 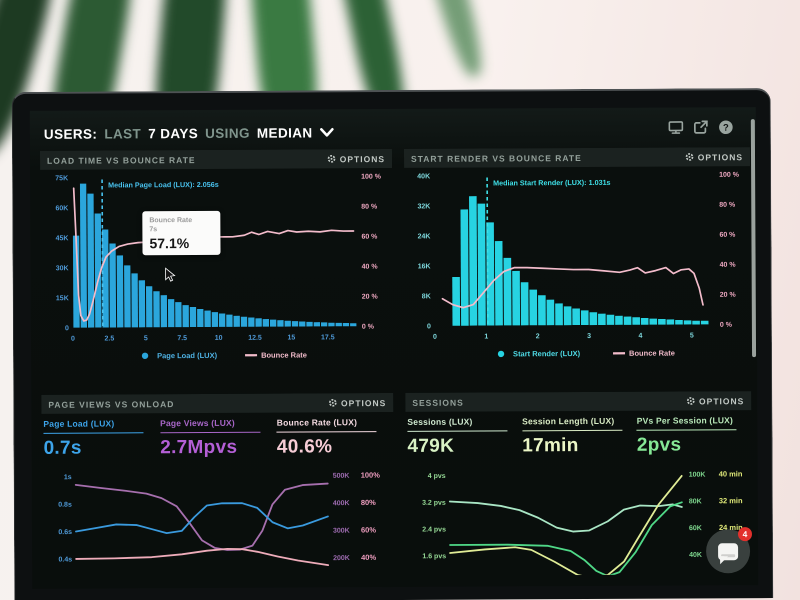 What do you see at coordinates (227, 133) in the screenshot?
I see `header-segment: USING` at bounding box center [227, 133].